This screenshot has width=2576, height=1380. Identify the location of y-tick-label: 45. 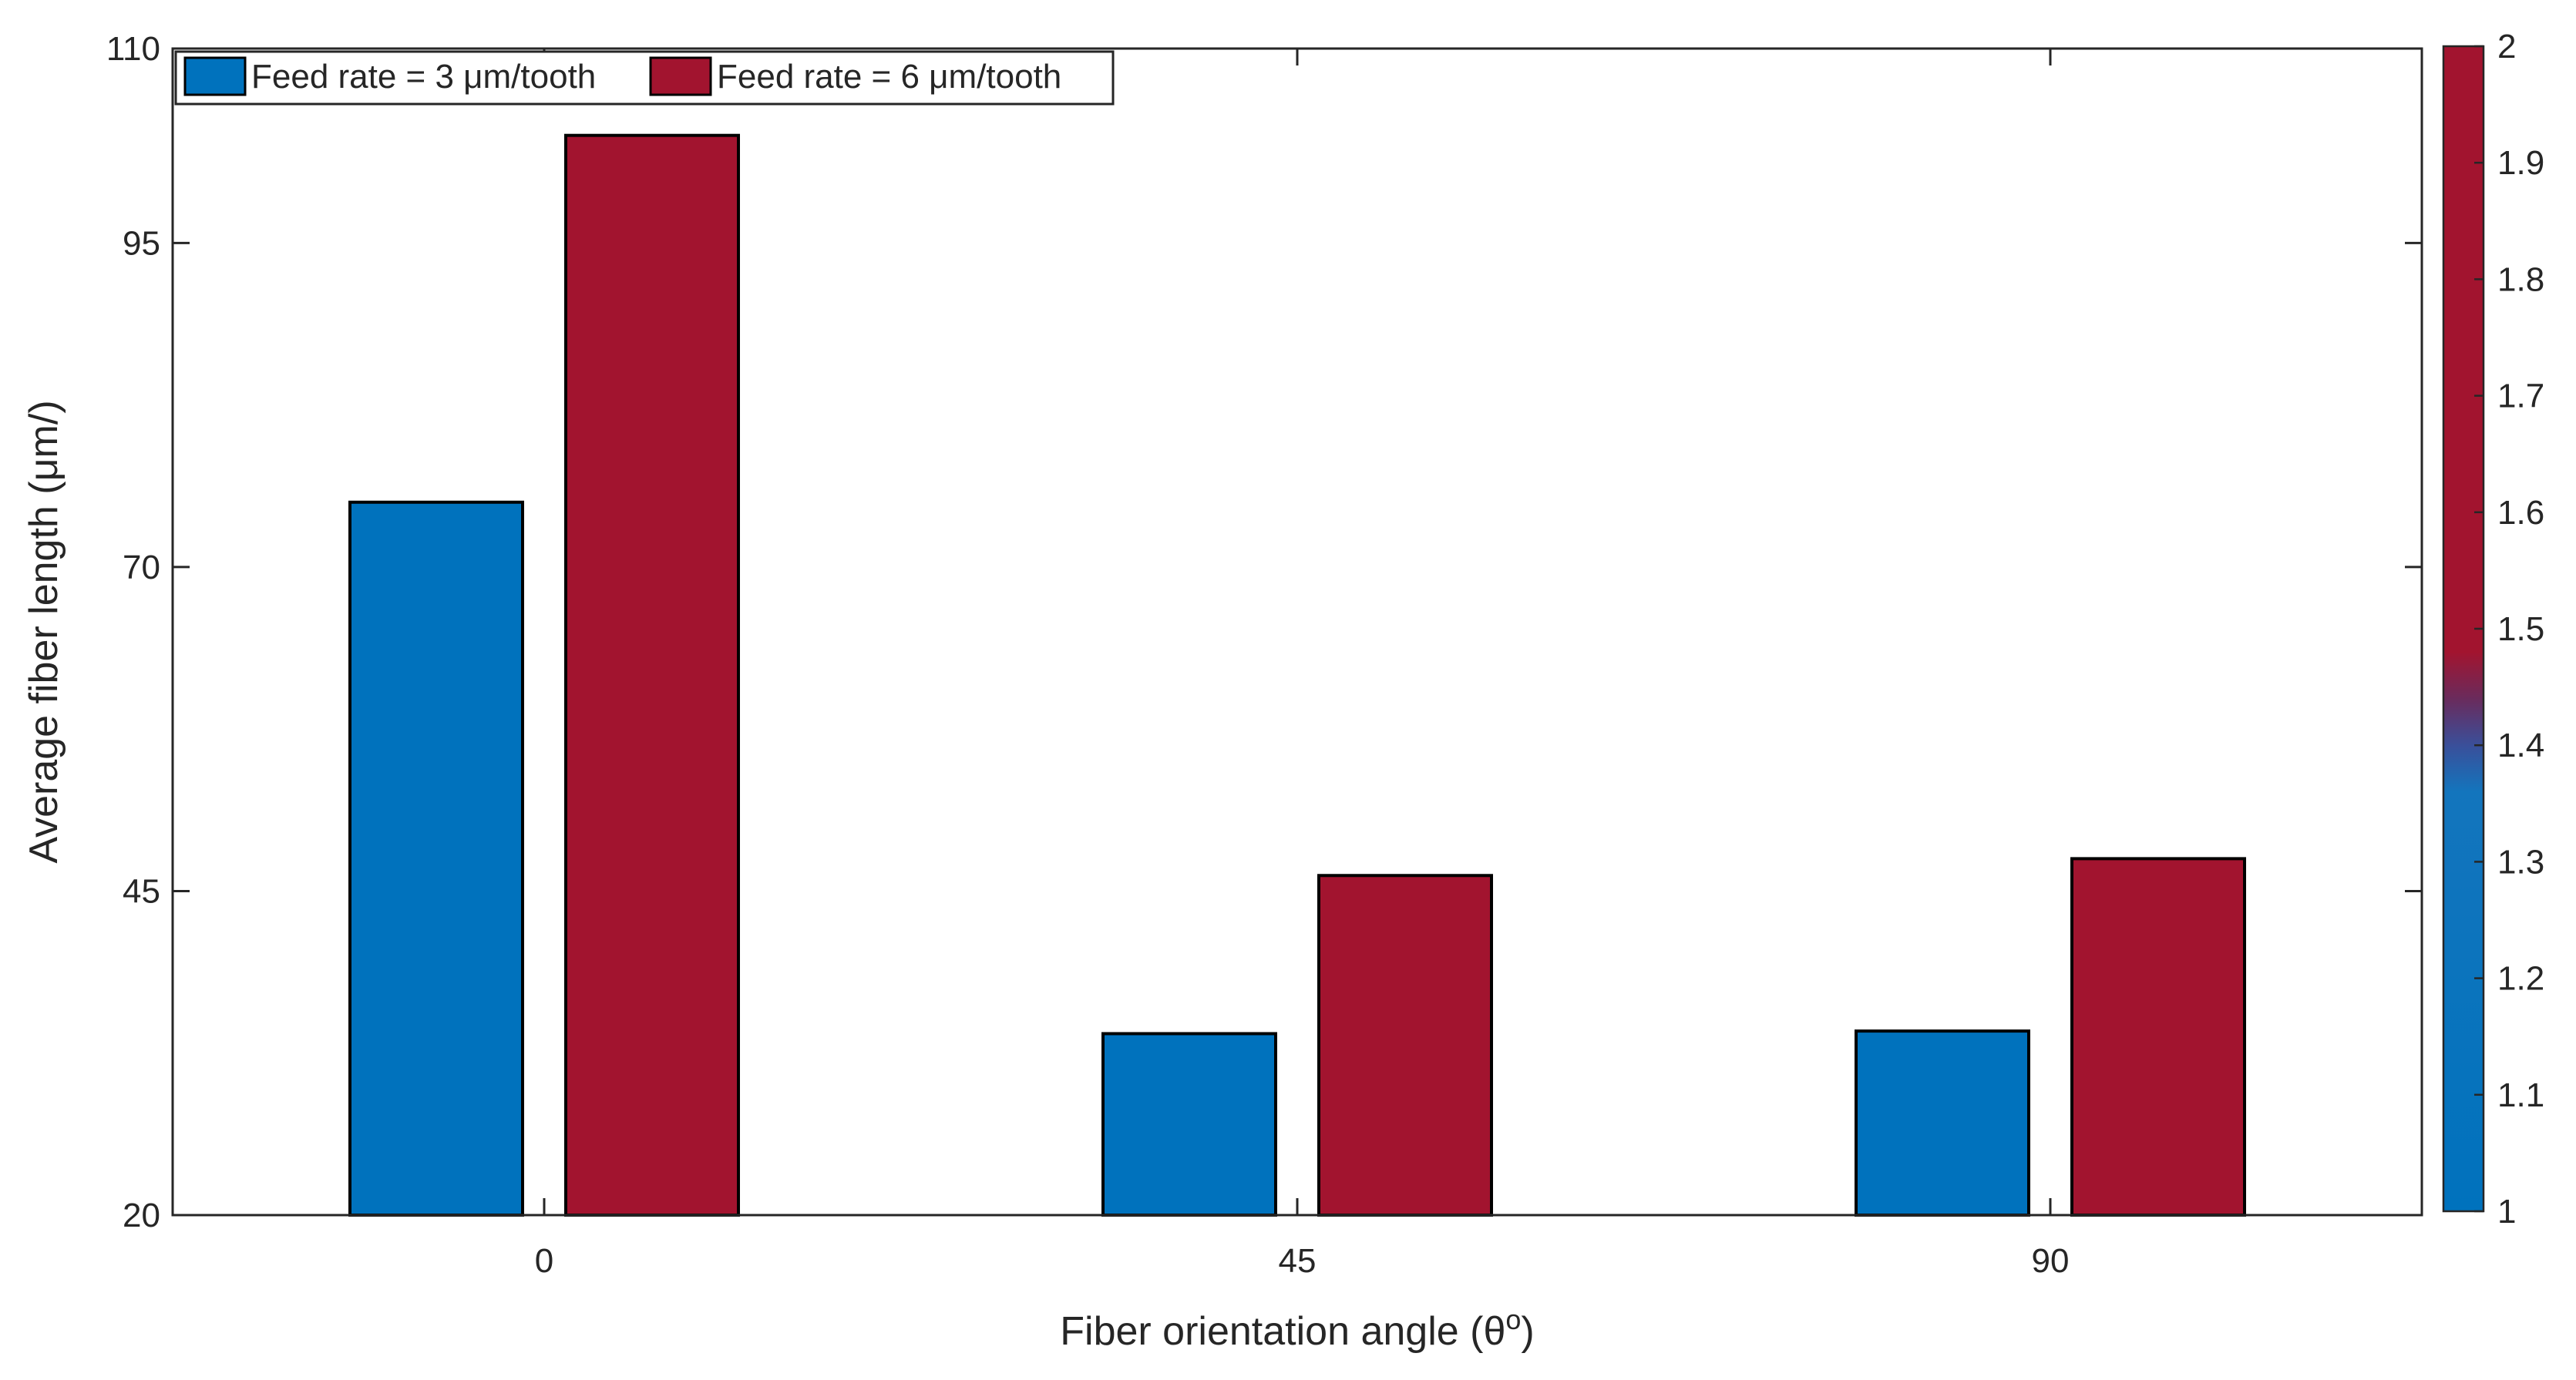
(141, 891).